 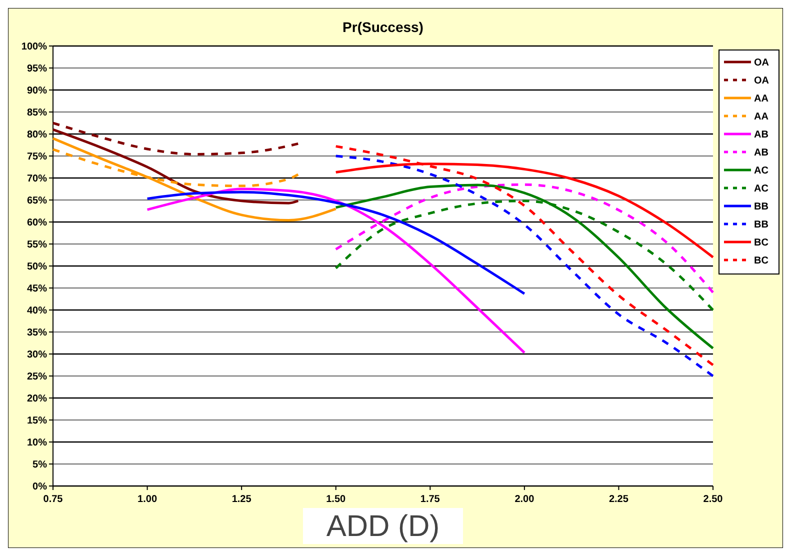 What do you see at coordinates (37, 399) in the screenshot?
I see `y-tick-label: 20%` at bounding box center [37, 399].